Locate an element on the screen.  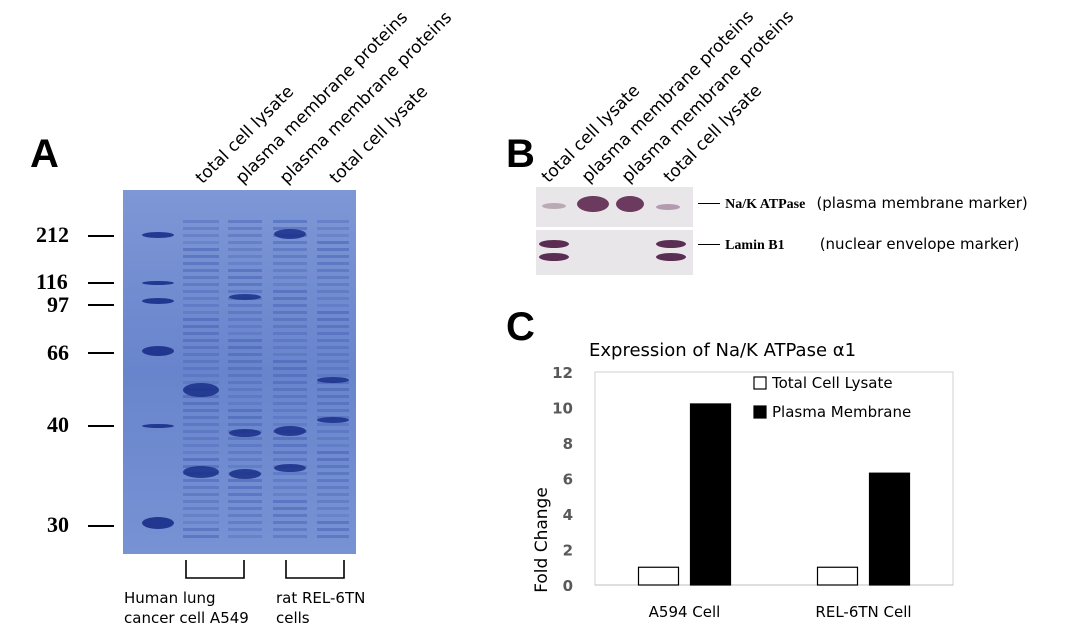
panel-a-lane-label-2: plasma membrane proteins is located at coordinates (322, 98).